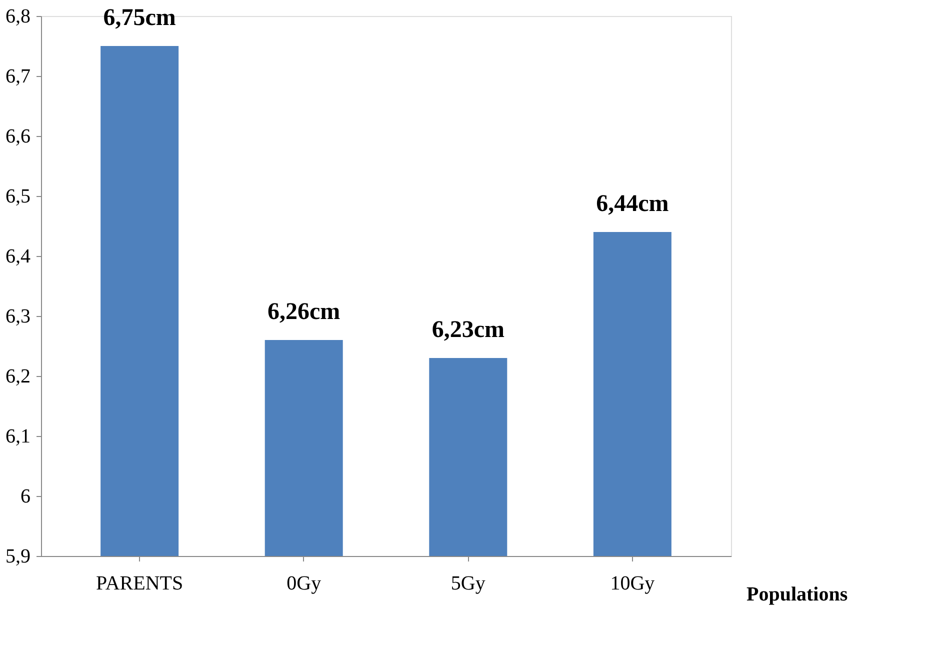  I want to click on x-axis-title: Populations, so click(797, 595).